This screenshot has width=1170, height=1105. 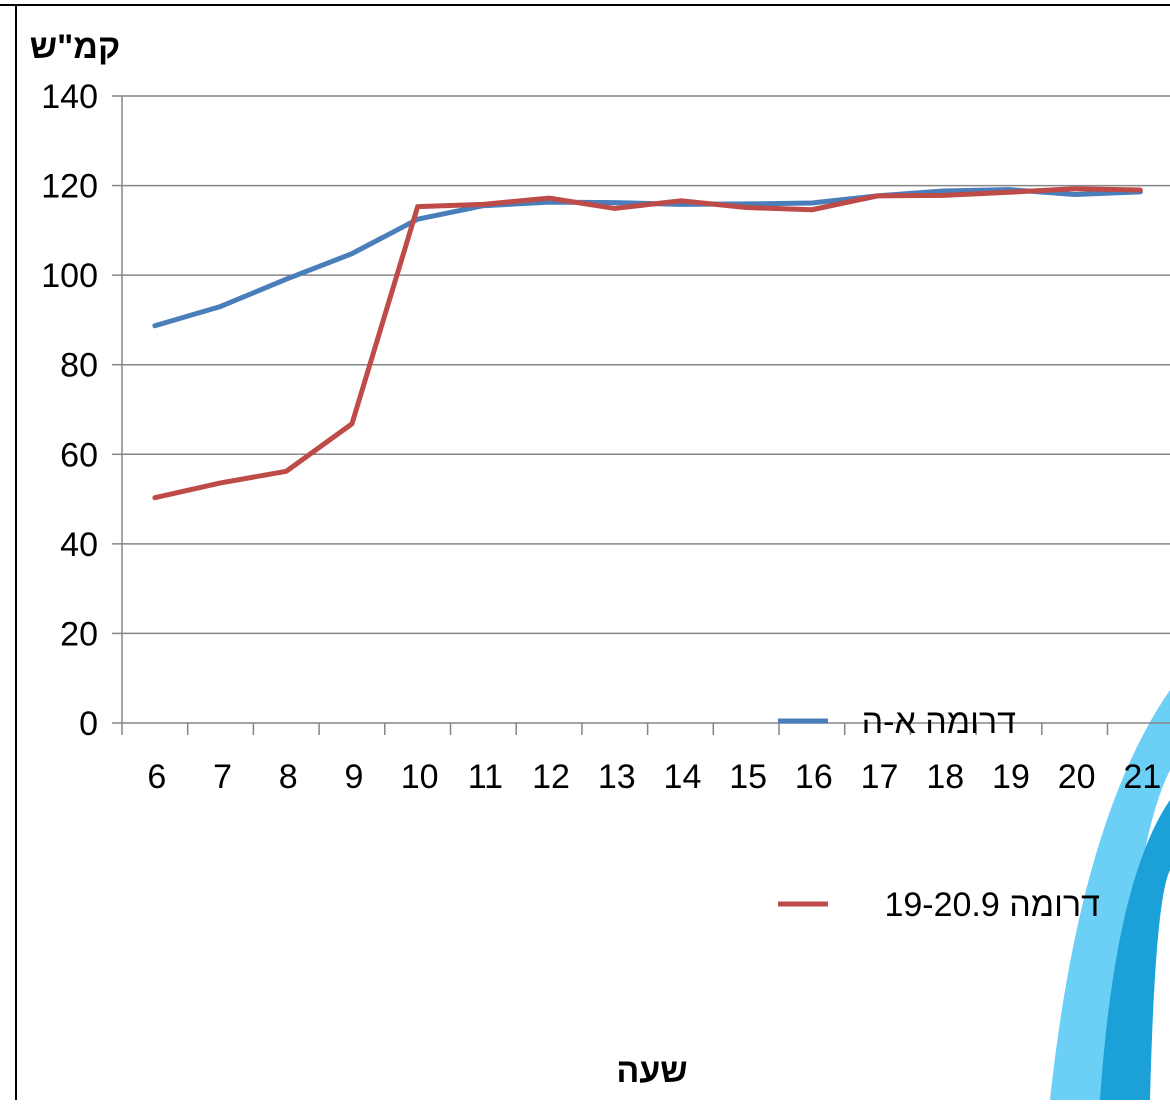 What do you see at coordinates (79, 366) in the screenshot?
I see `y-tick-label-80: 80` at bounding box center [79, 366].